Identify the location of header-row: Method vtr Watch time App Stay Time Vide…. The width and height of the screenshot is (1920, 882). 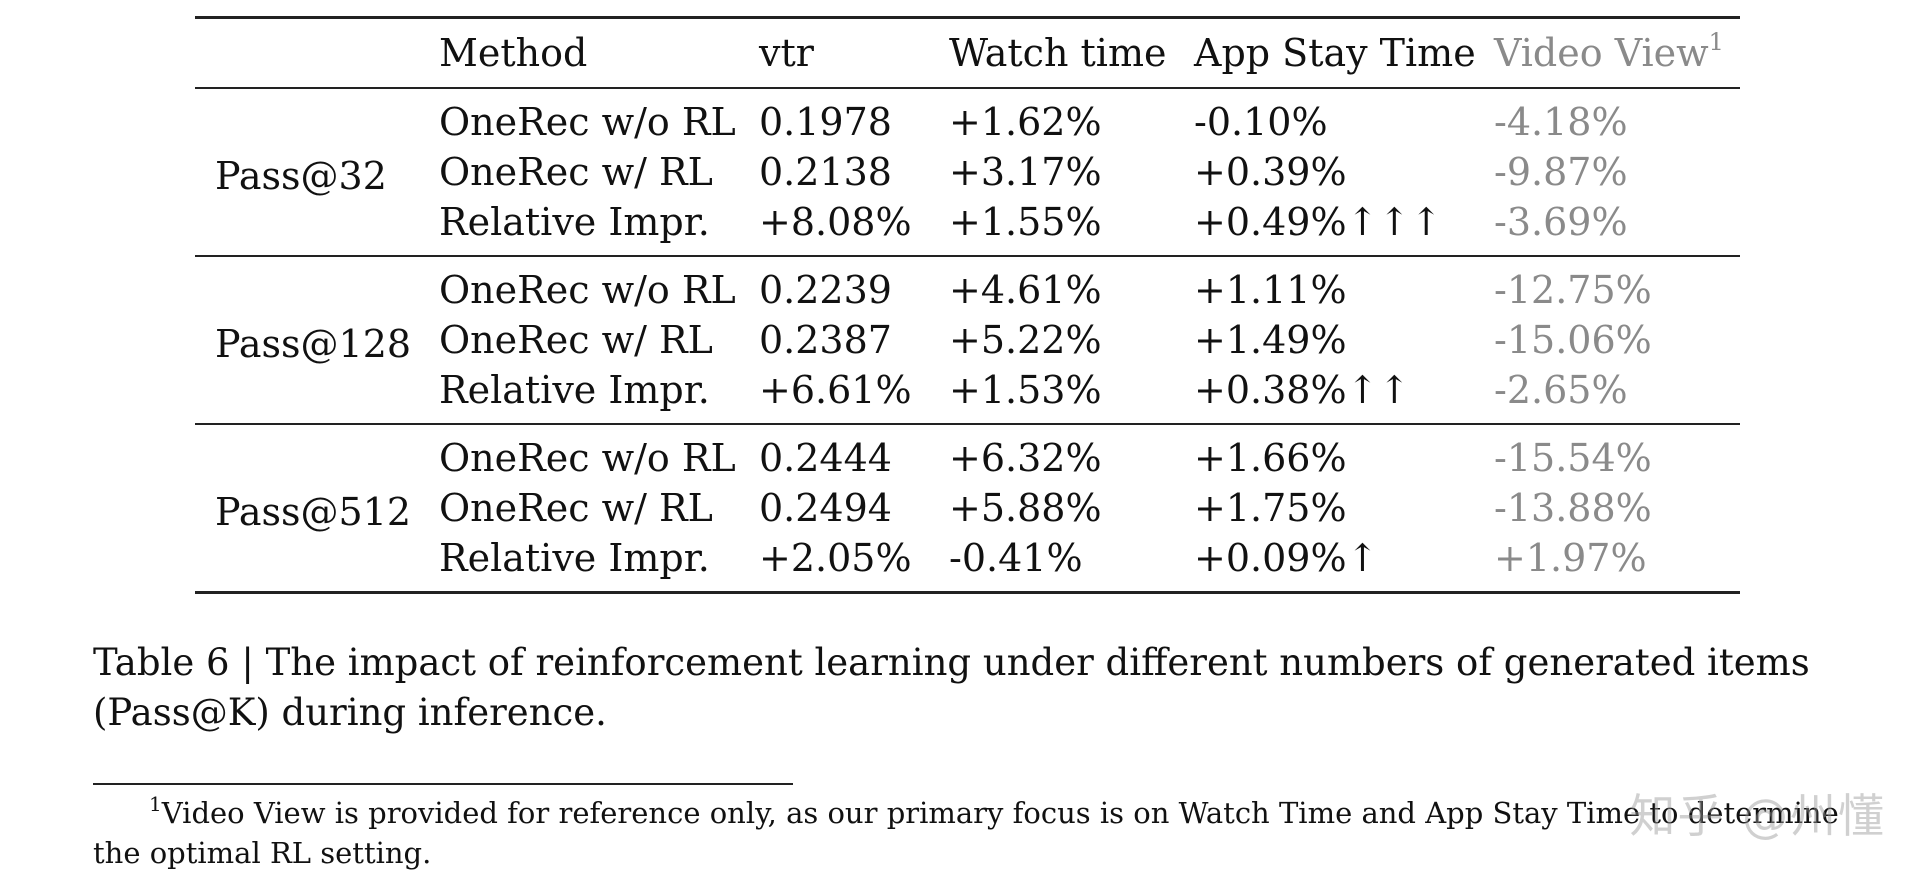
(967, 53).